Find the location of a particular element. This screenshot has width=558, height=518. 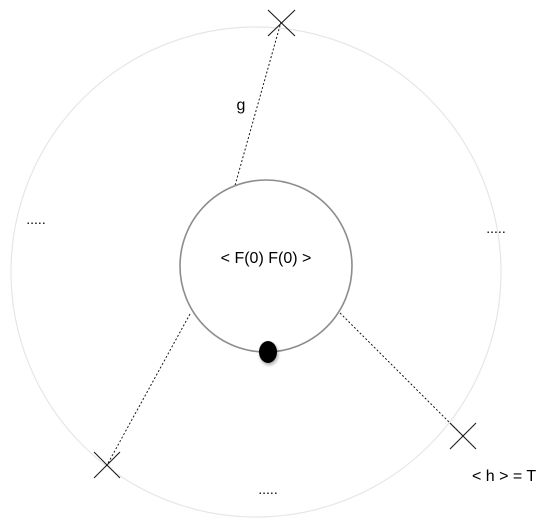

cross-marker-right is located at coordinates (463, 436).